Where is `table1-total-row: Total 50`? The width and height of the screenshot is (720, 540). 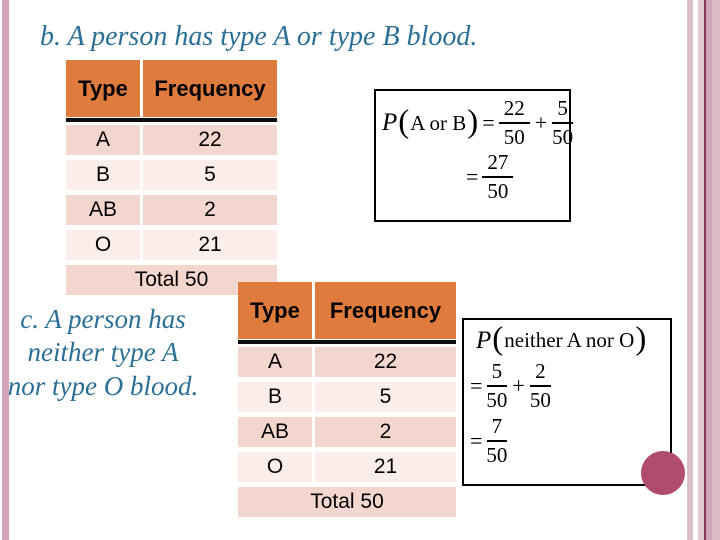
table1-total-row: Total 50 is located at coordinates (171, 280).